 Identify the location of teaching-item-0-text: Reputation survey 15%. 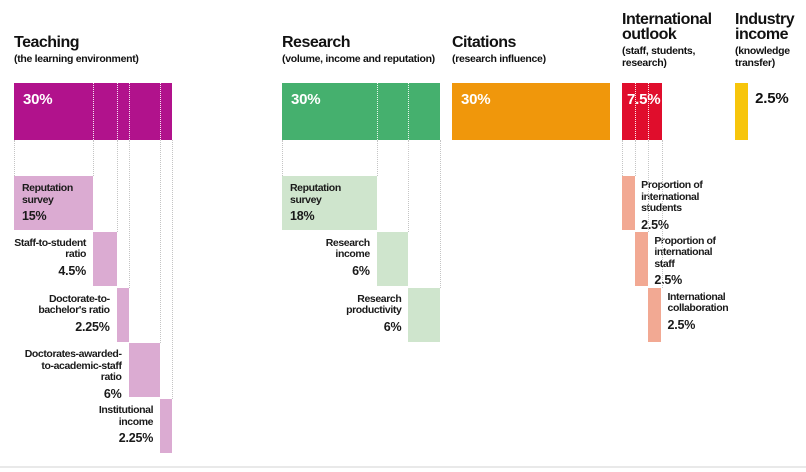
(54, 202).